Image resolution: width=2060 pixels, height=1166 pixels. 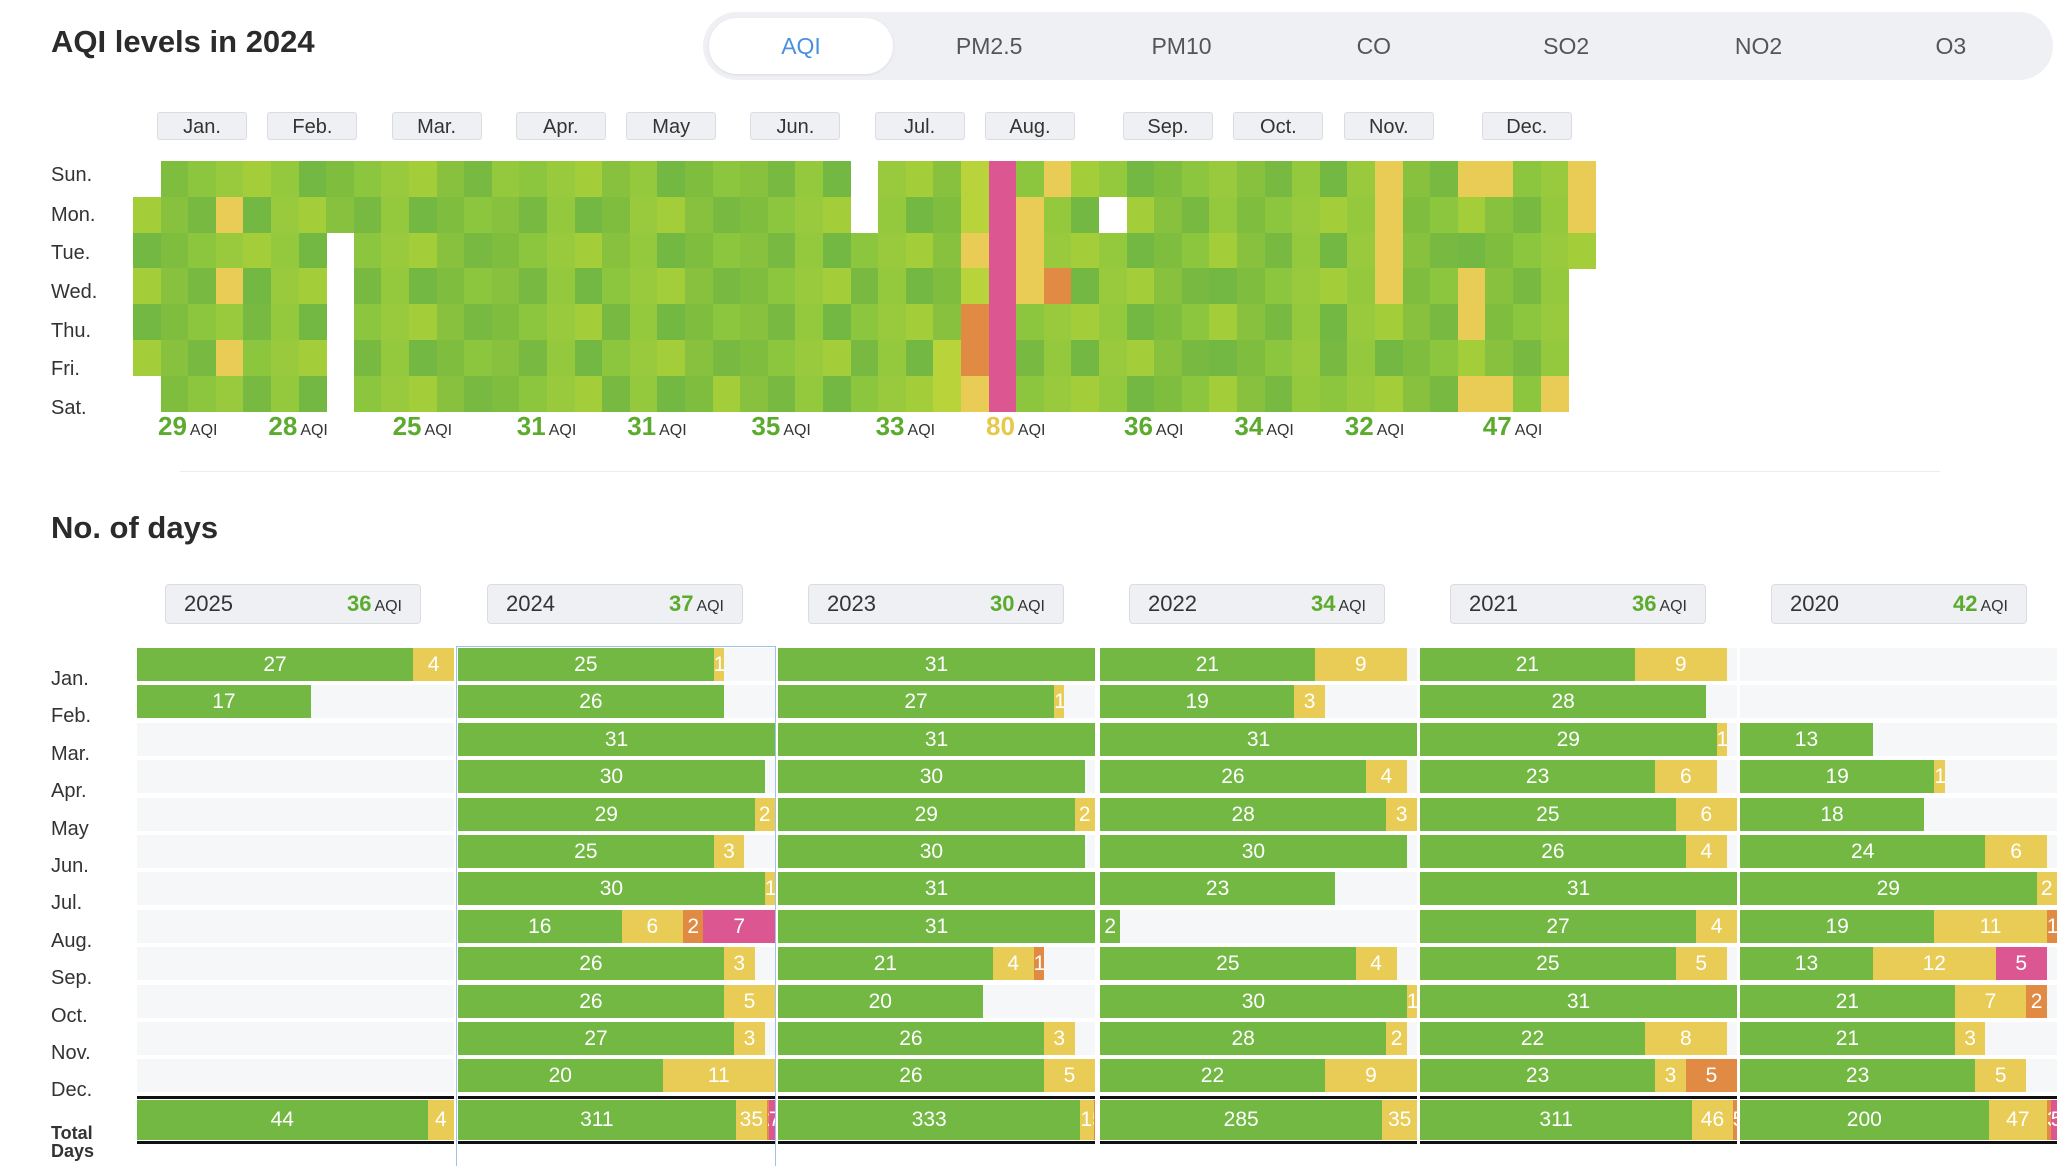 What do you see at coordinates (749, 1038) in the screenshot?
I see `bar-segment-moderate: 3` at bounding box center [749, 1038].